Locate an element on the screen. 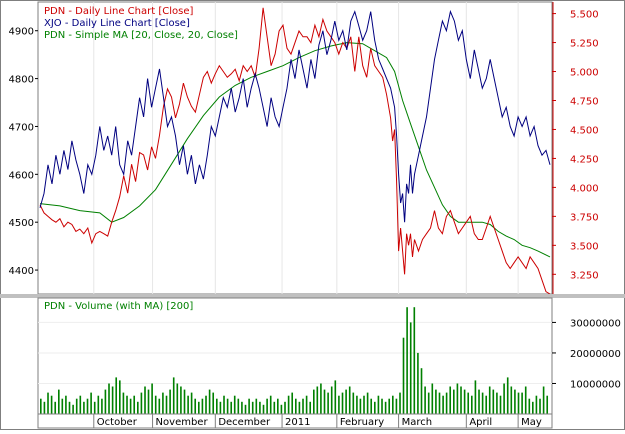  x-tick-label: March is located at coordinates (417, 422).